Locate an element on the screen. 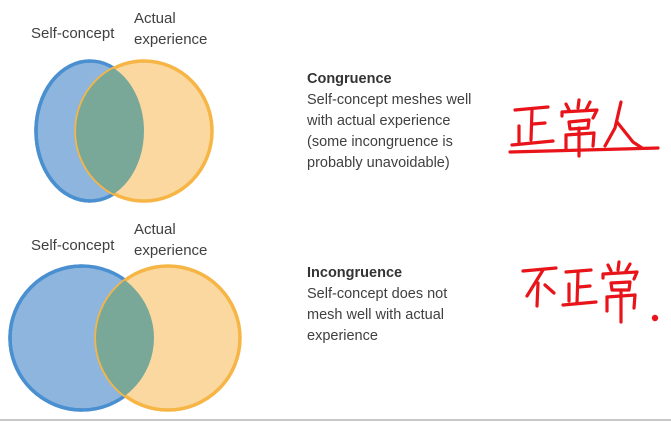 This screenshot has height=424, width=671. congruence-actual-experience-label: Actual experience is located at coordinates (170, 29).